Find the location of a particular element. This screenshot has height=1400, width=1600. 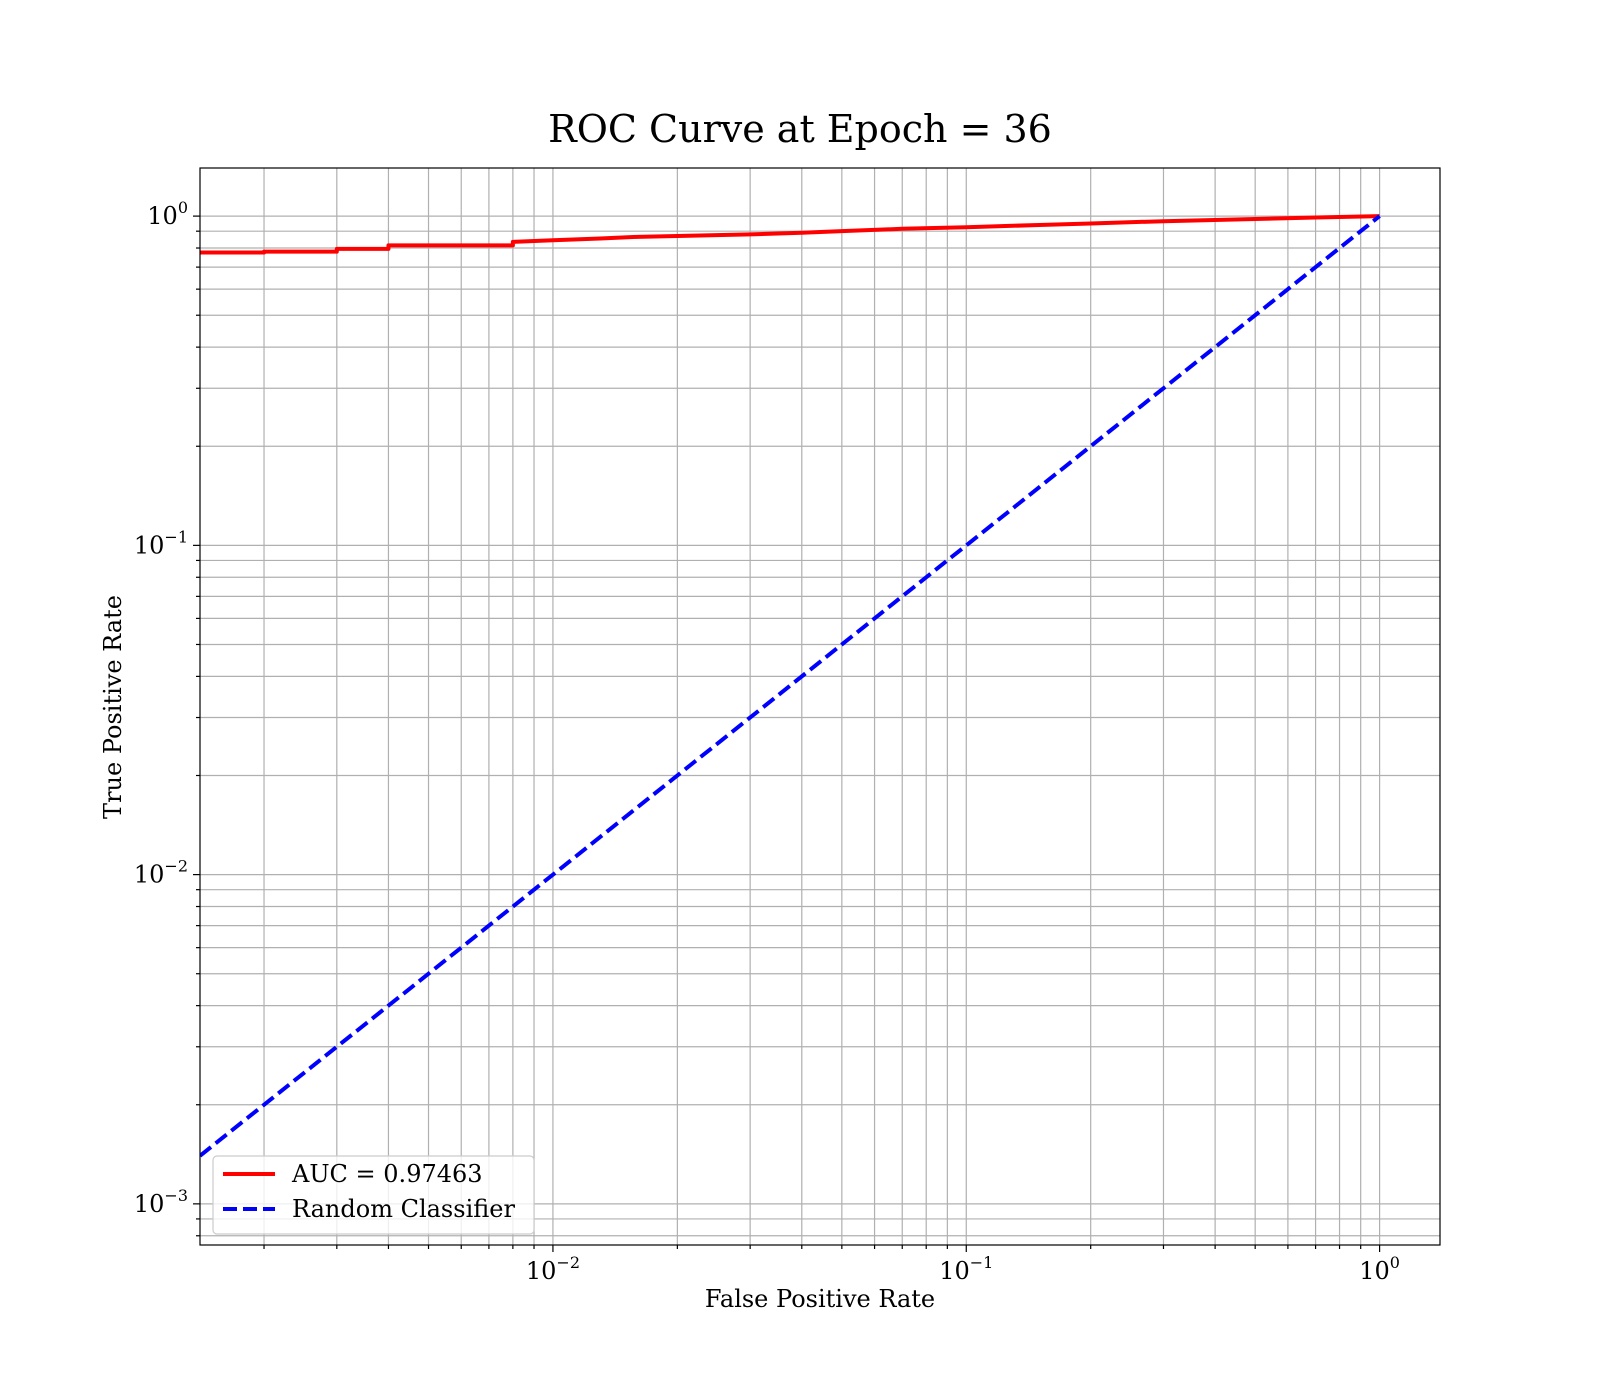

x-axis-label: False Positive Rate is located at coordinates (820, 1299).